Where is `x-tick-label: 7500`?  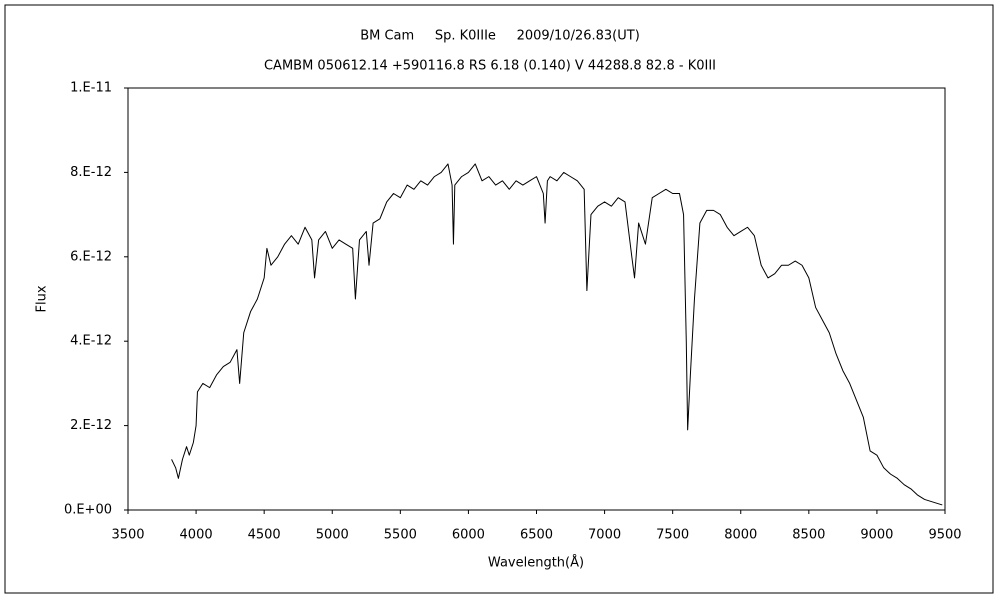
x-tick-label: 7500 is located at coordinates (672, 535).